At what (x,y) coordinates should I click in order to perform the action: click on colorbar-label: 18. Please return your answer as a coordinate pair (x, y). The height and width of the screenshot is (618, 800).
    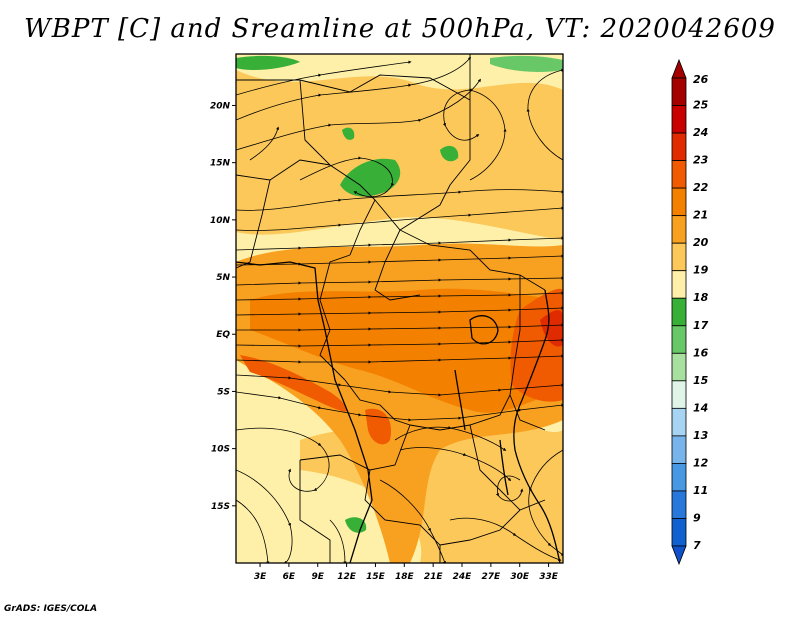
    Looking at the image, I should click on (701, 297).